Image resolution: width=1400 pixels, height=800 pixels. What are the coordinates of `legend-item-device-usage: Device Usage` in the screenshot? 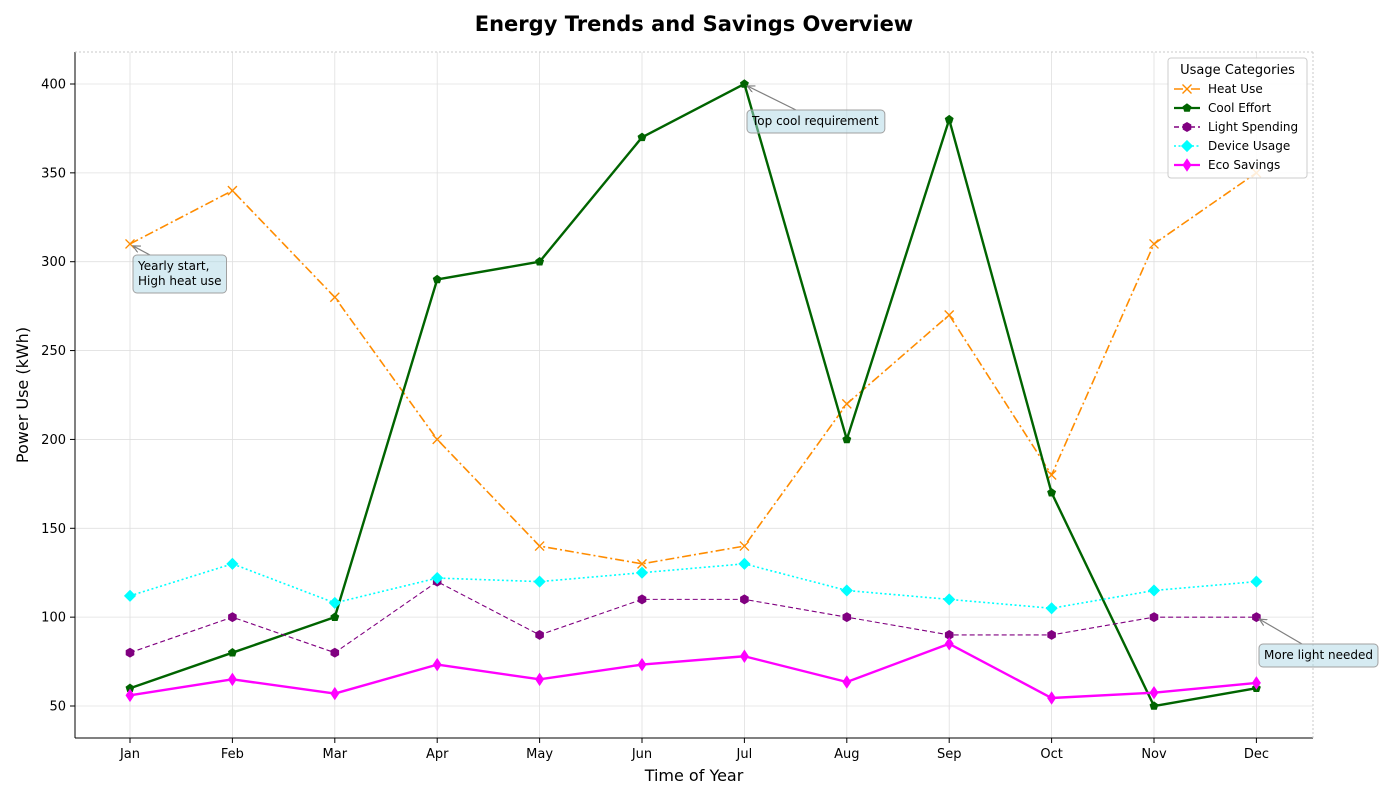 It's located at (1232, 146).